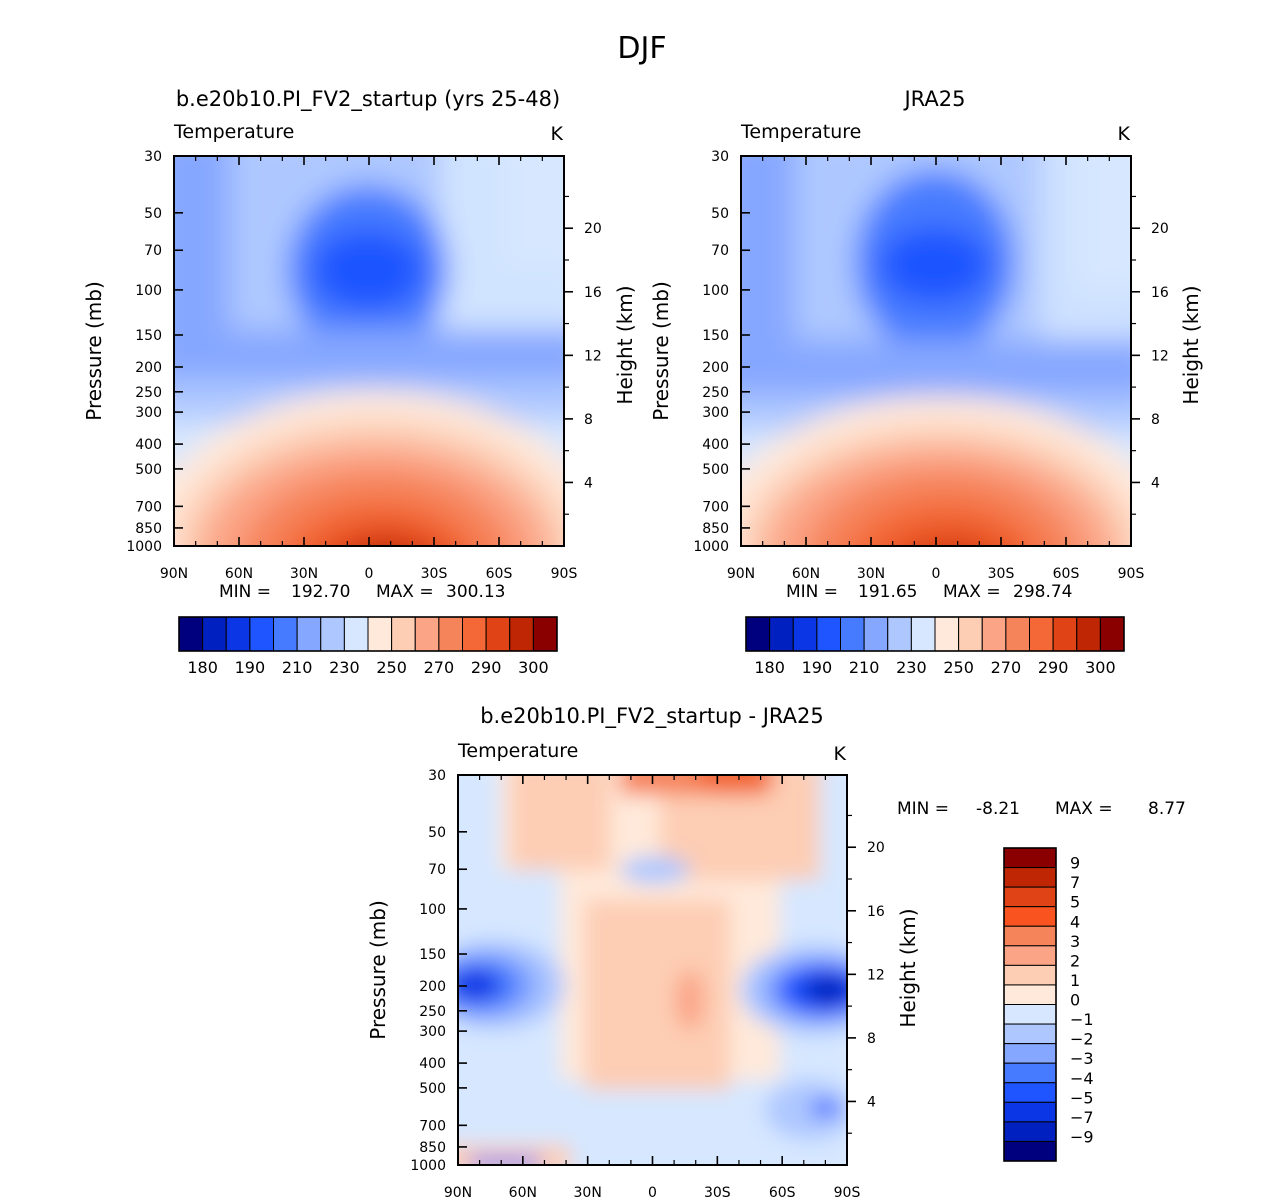 This screenshot has width=1285, height=1202. What do you see at coordinates (437, 870) in the screenshot?
I see `y-tick-label: 70` at bounding box center [437, 870].